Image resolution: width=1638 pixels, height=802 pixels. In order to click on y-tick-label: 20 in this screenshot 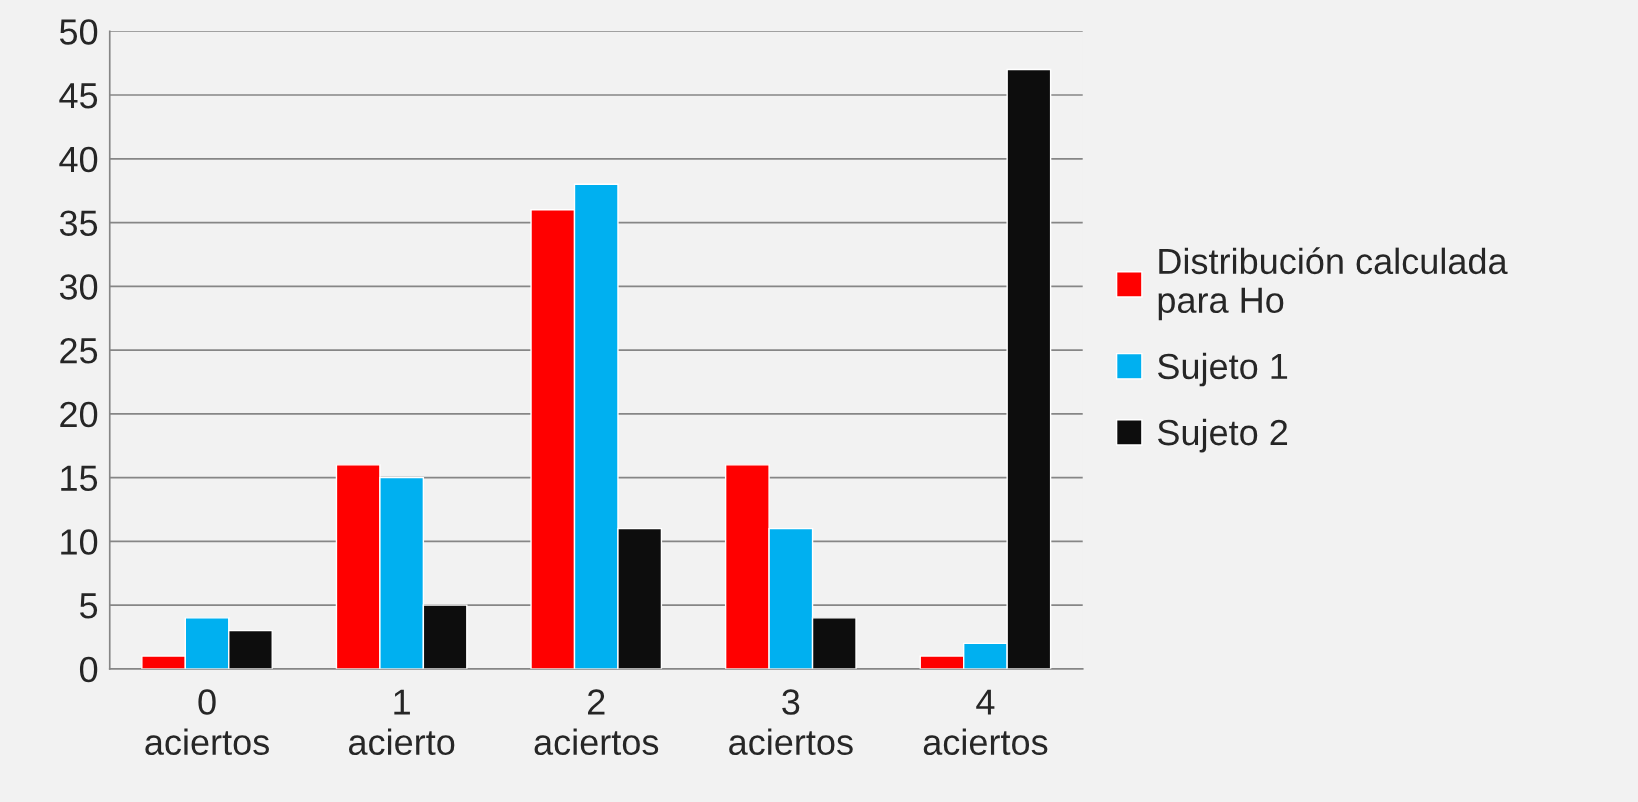, I will do `click(79, 414)`.